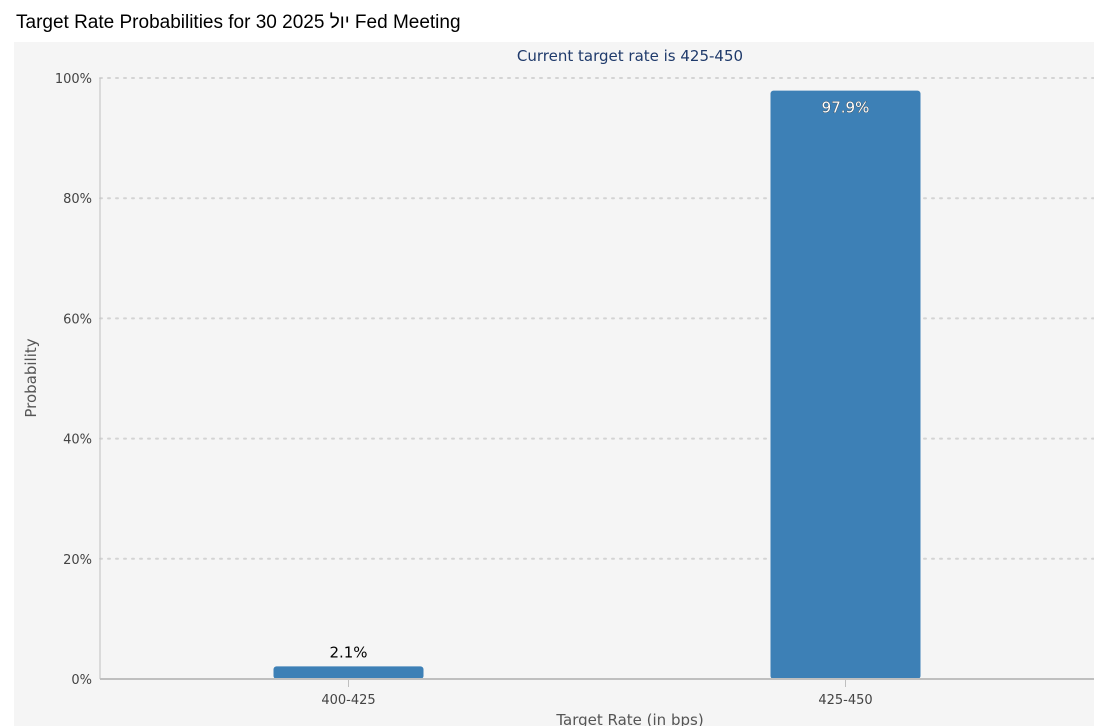 This screenshot has width=1094, height=726. I want to click on bar-value-label: 97.9%, so click(846, 108).